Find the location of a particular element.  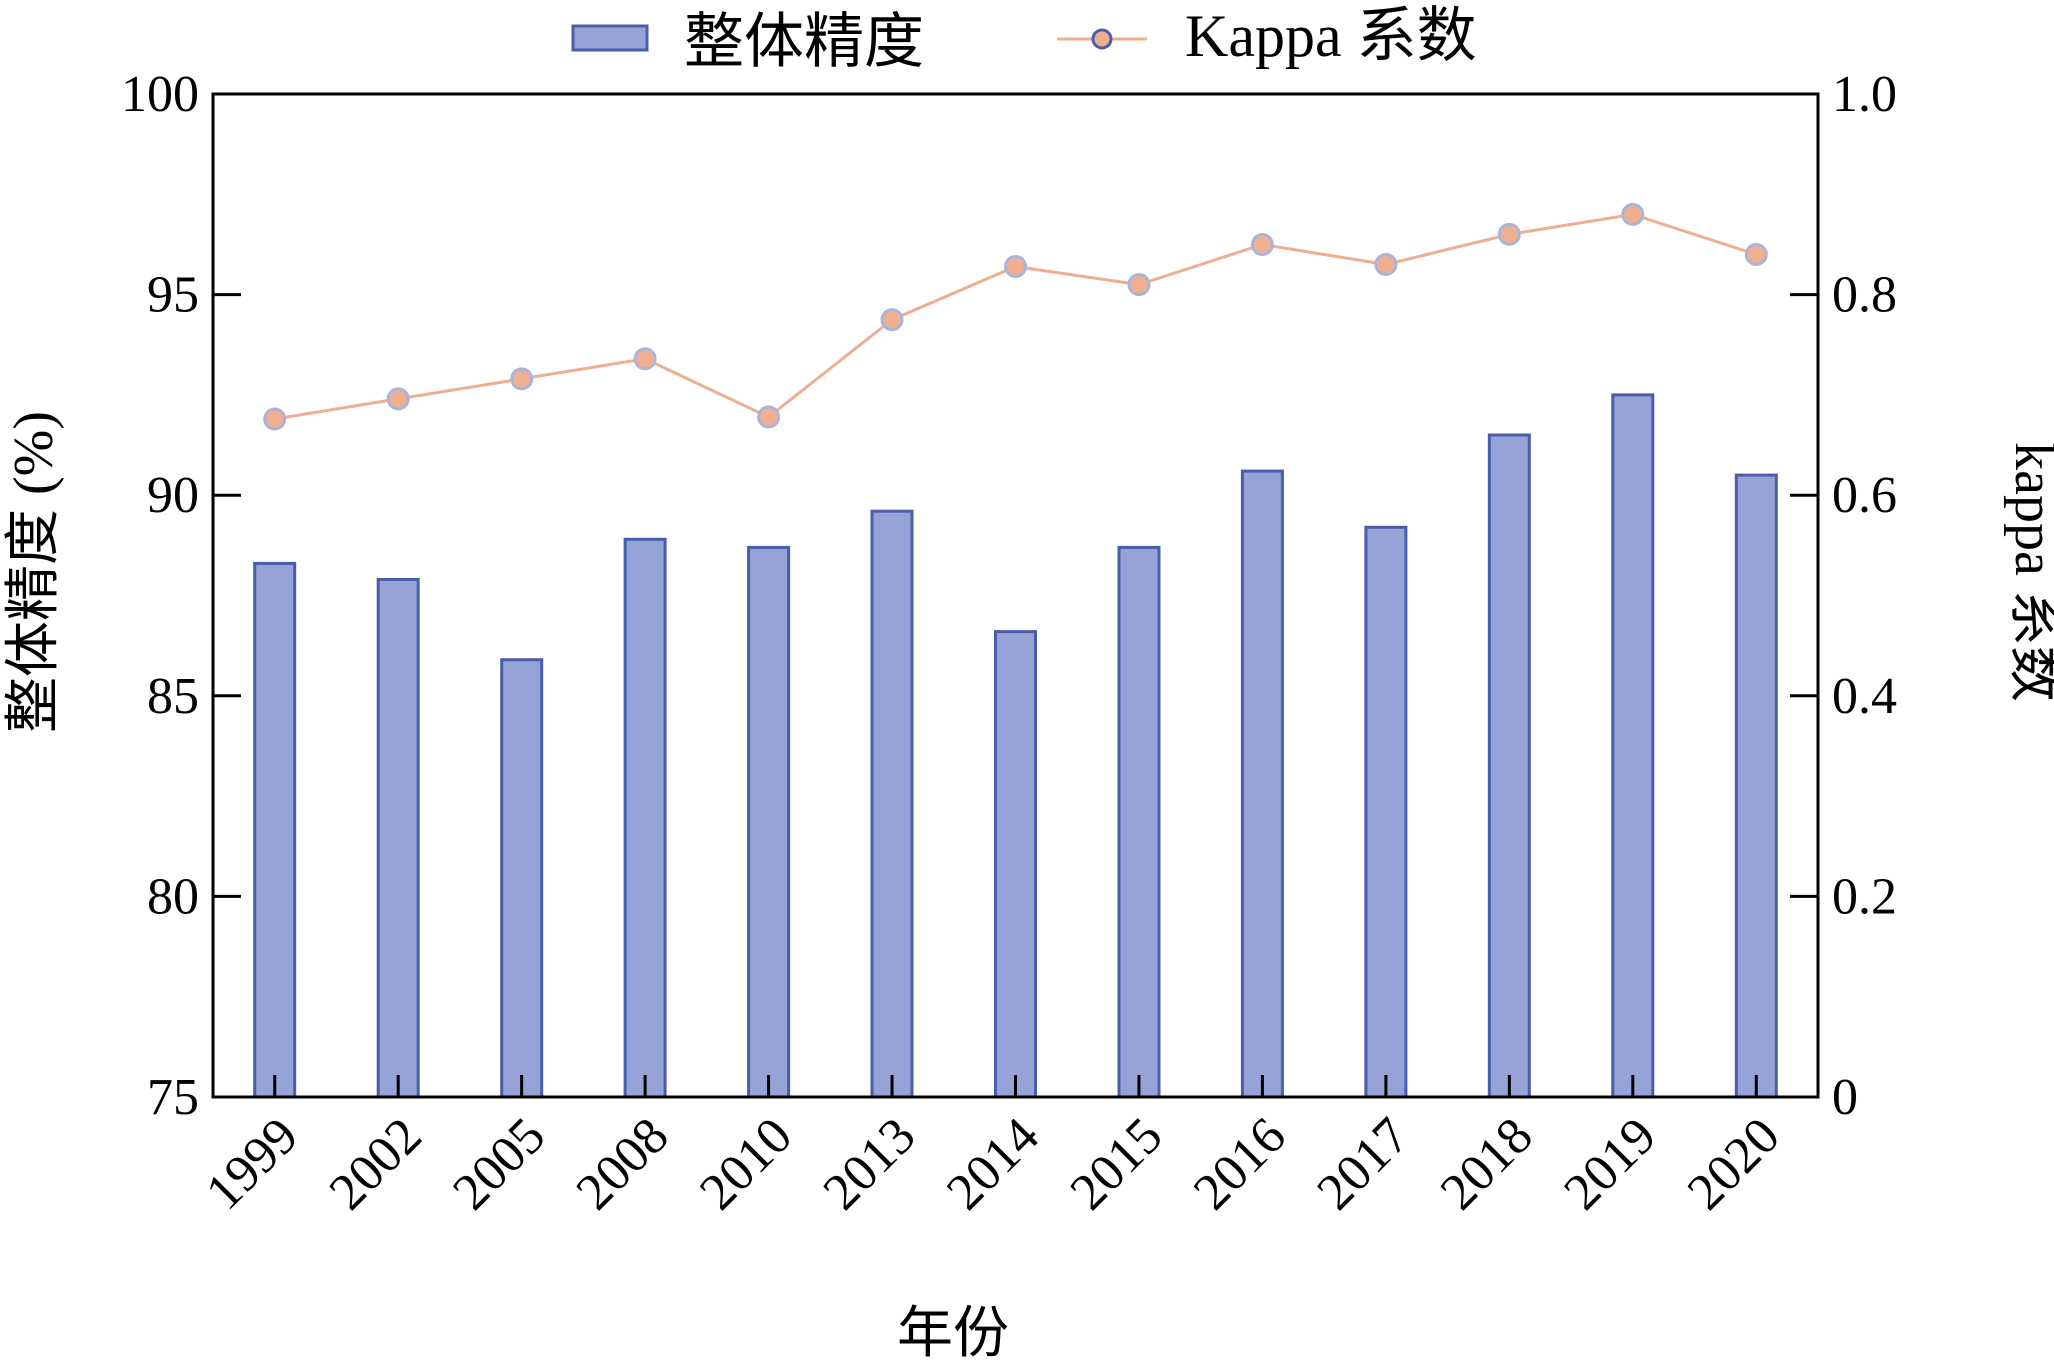

bar-2014 is located at coordinates (1015, 864).